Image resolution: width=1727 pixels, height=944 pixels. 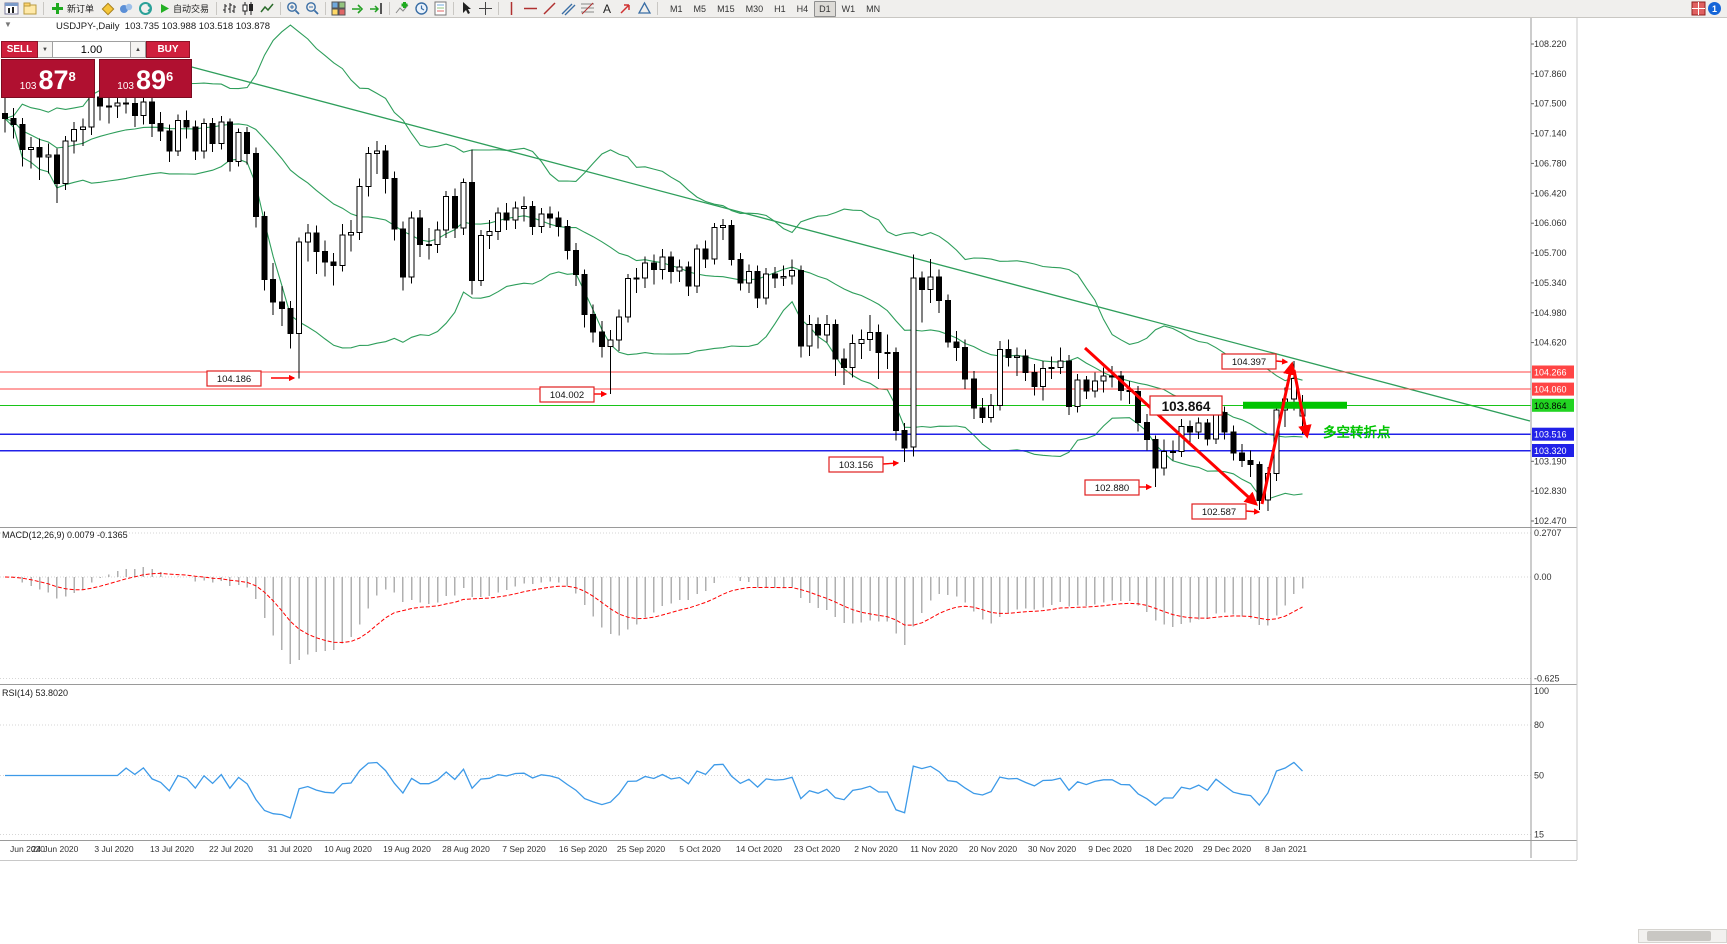 What do you see at coordinates (191, 9) in the screenshot?
I see `autotrading-label: 自动交易` at bounding box center [191, 9].